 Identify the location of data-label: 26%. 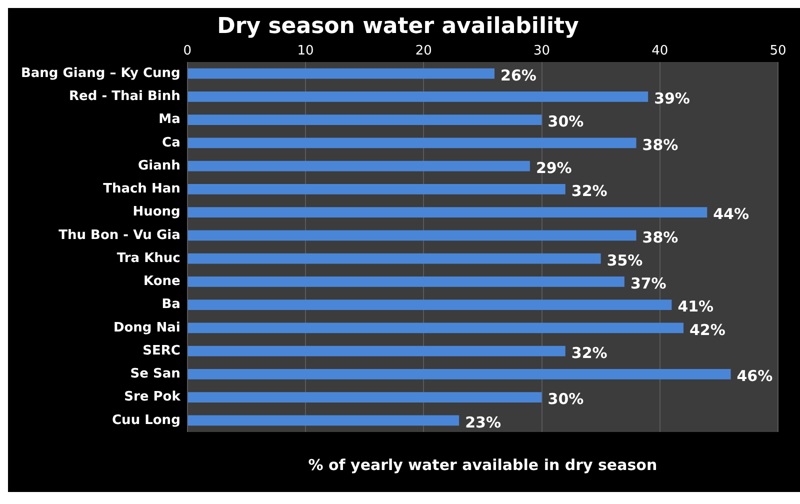
(518, 75).